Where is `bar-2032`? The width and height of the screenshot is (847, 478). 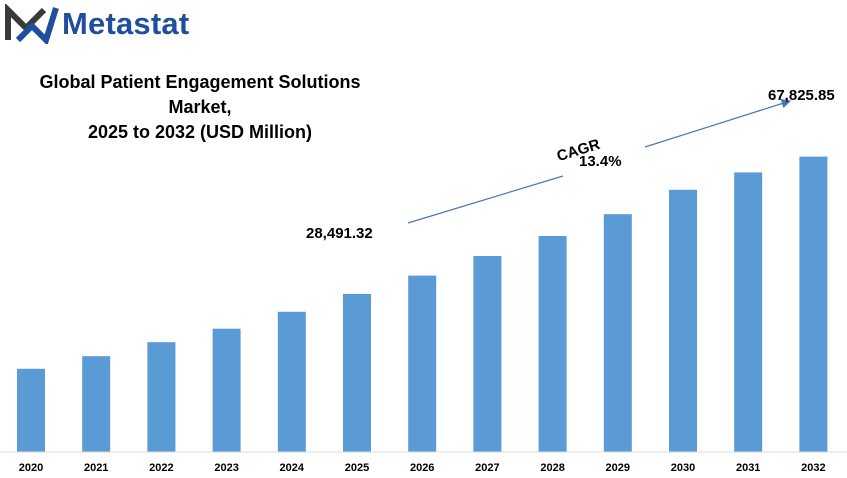 bar-2032 is located at coordinates (813, 304).